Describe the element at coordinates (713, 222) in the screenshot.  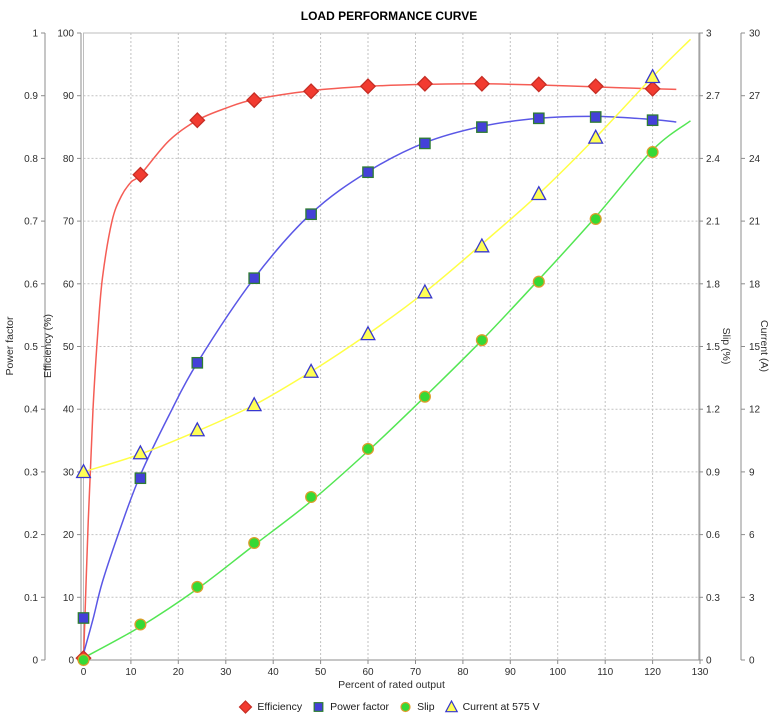
I see `svg-text: 2.1` at that location.